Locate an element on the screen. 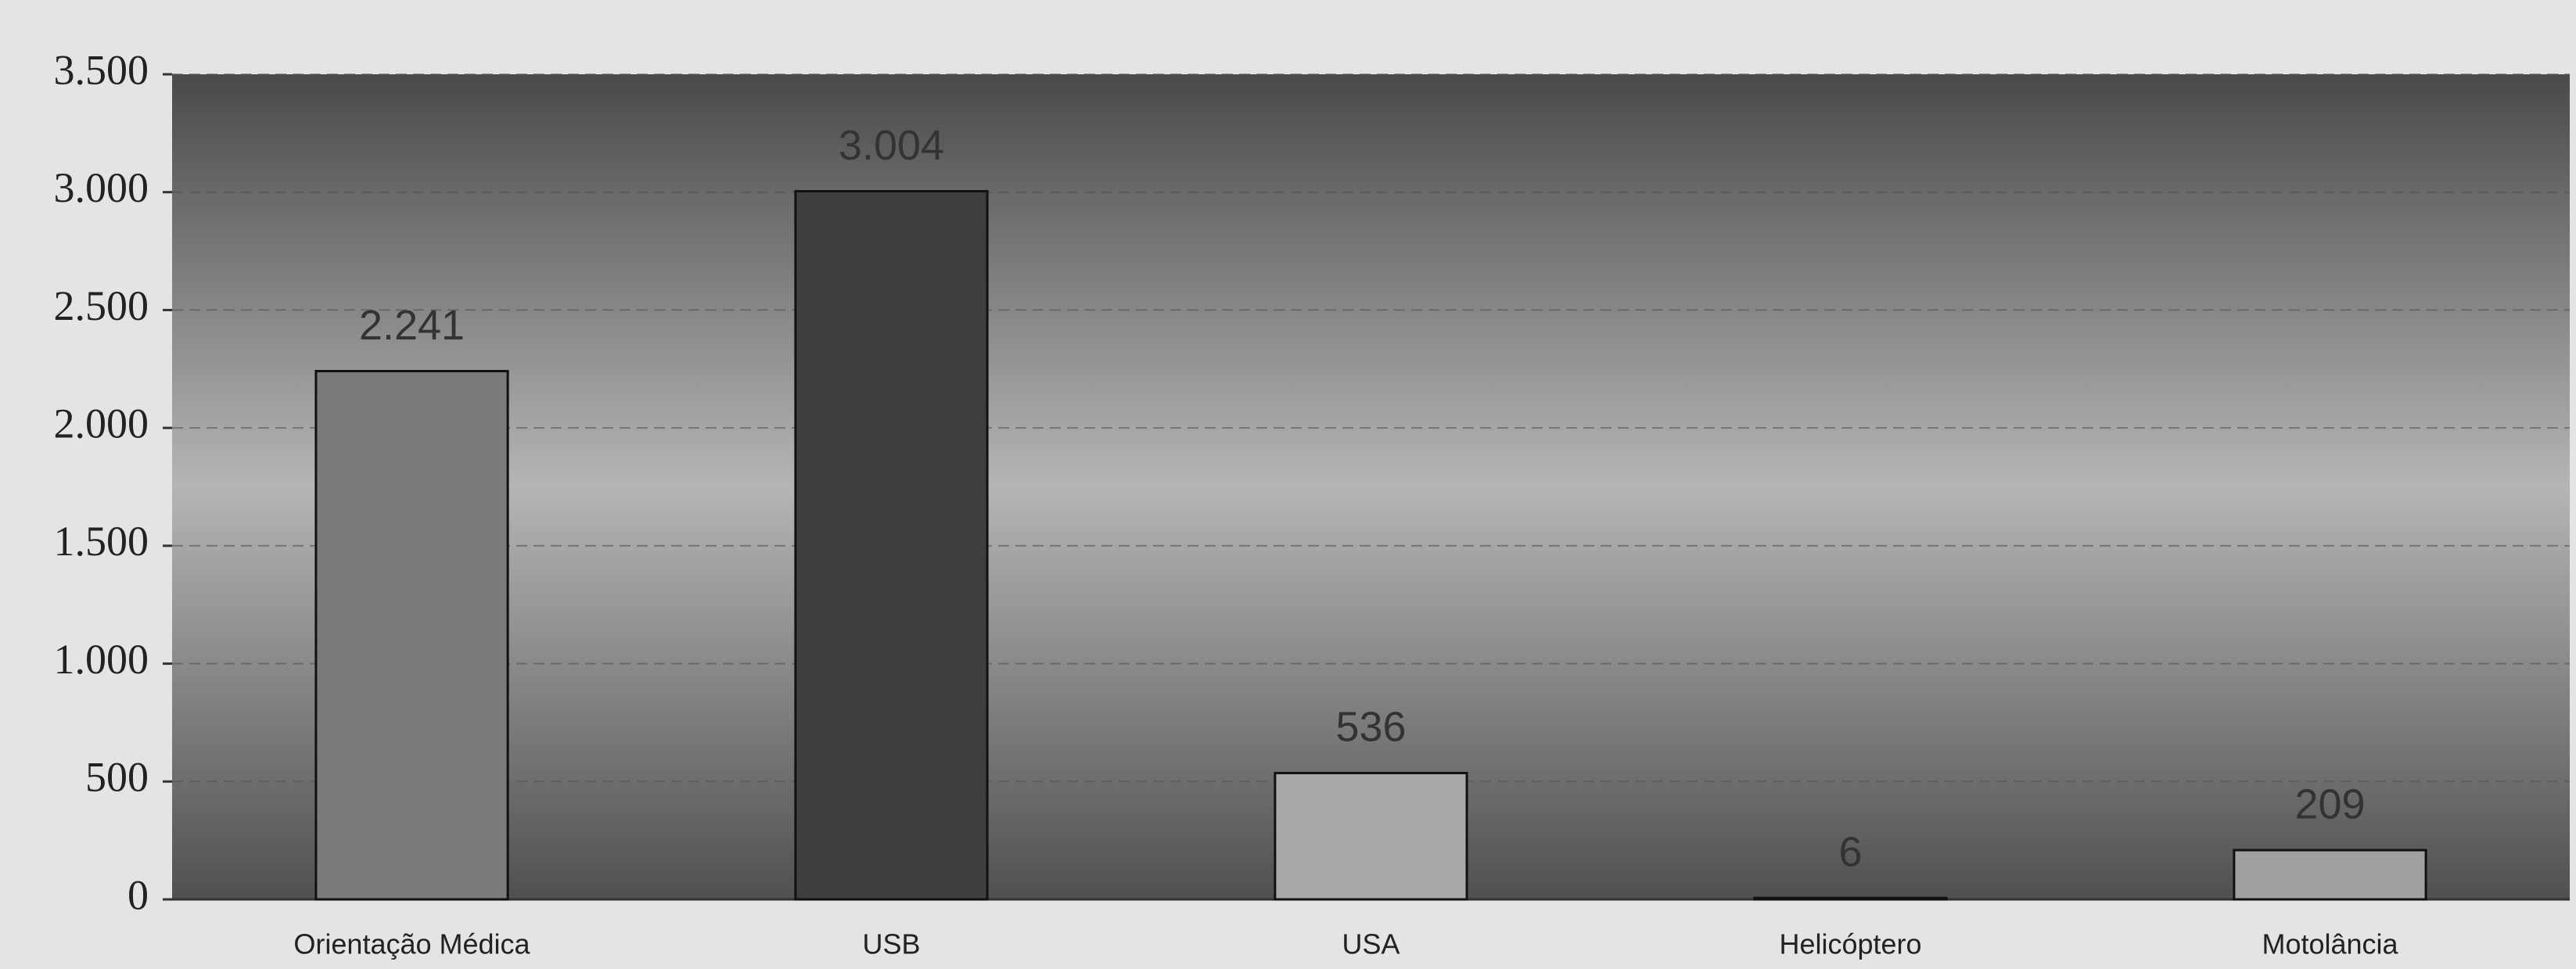 The height and width of the screenshot is (969, 2576). value-label: 536 is located at coordinates (1371, 727).